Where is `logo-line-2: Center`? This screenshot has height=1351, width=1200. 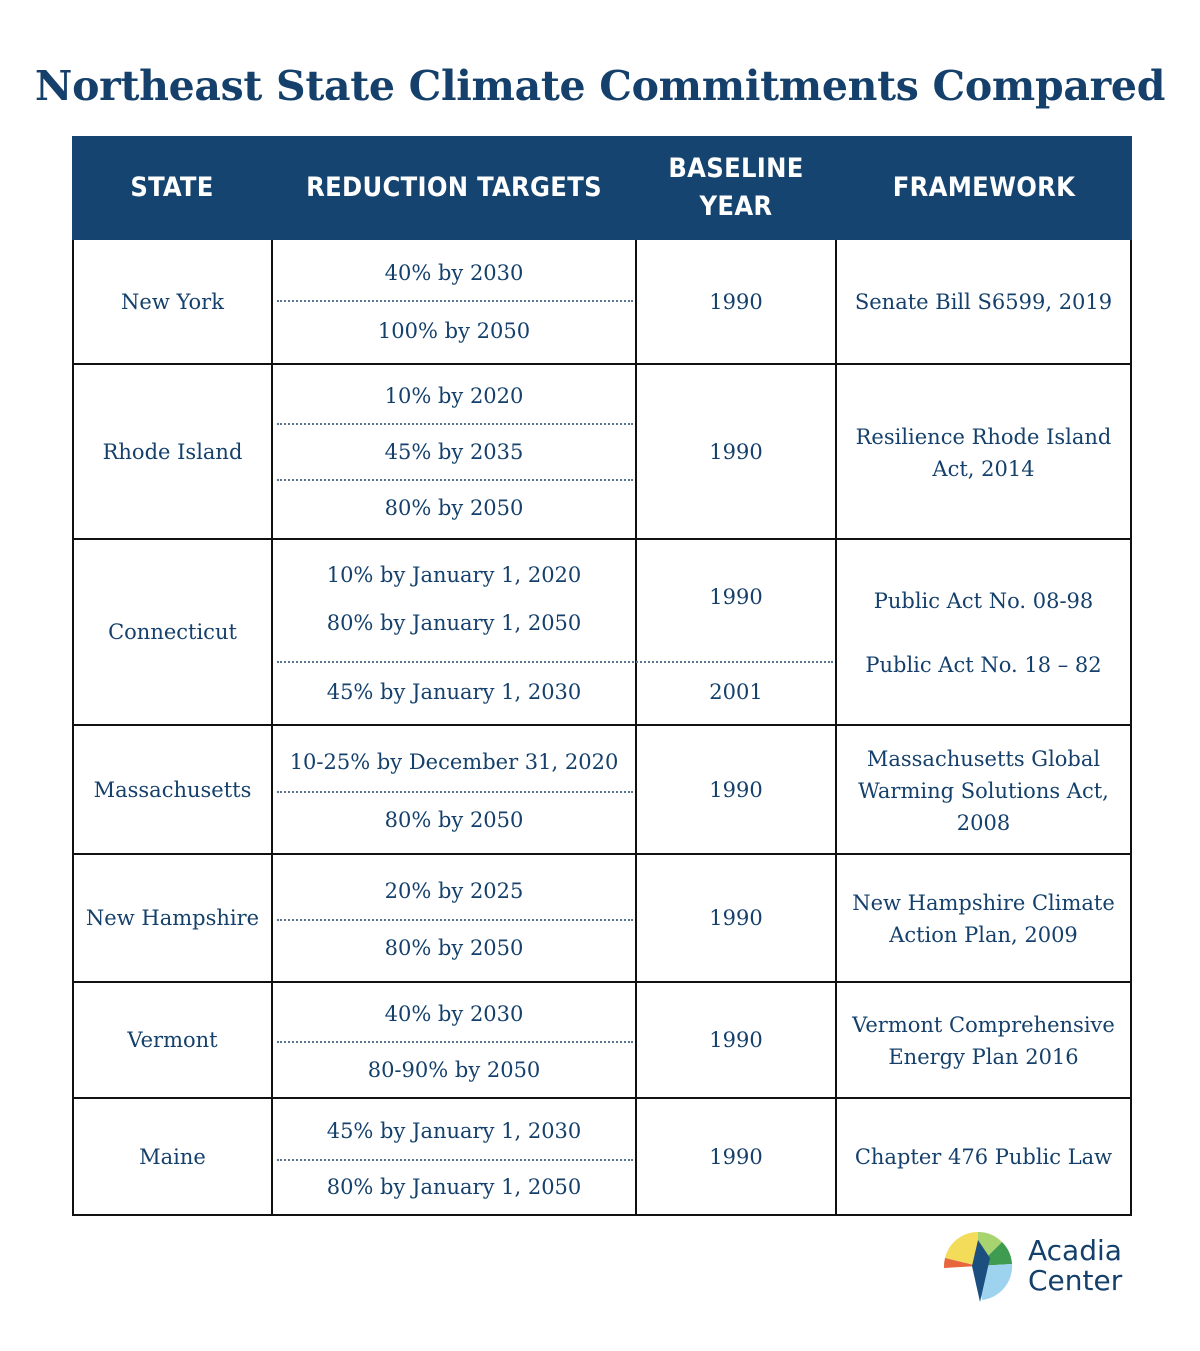
logo-line-2: Center is located at coordinates (1075, 1280).